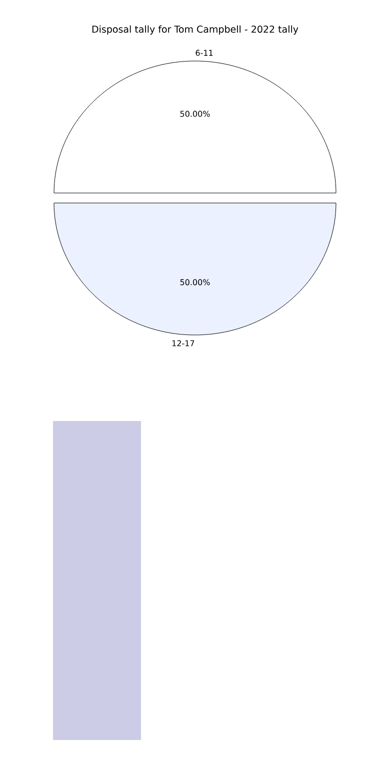 The image size is (390, 780). Describe the element at coordinates (183, 343) in the screenshot. I see `slice-label: 12-17` at that location.